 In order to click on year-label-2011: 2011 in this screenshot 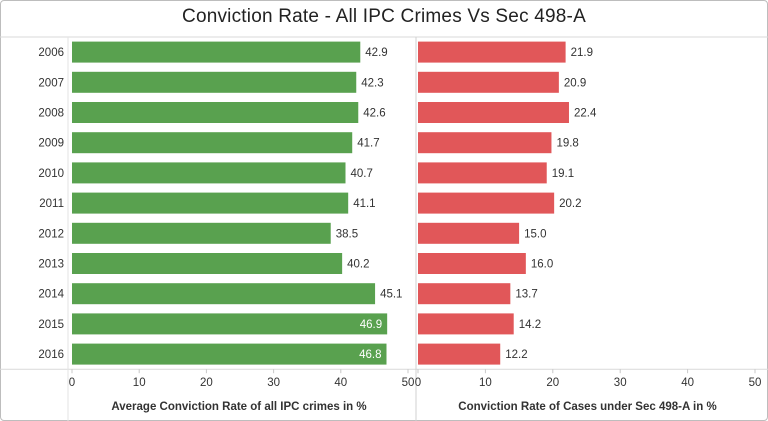, I will do `click(51, 204)`.